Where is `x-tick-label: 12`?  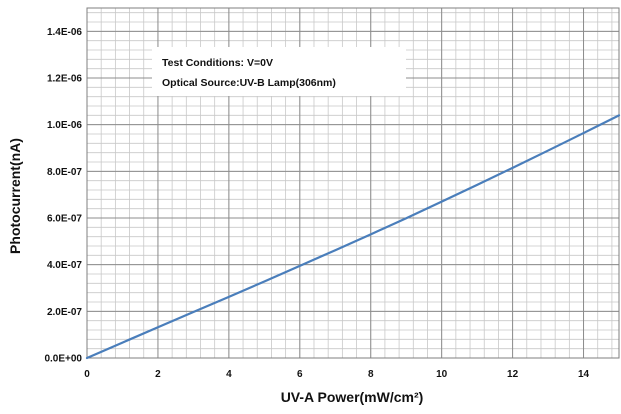 x-tick-label: 12 is located at coordinates (513, 374).